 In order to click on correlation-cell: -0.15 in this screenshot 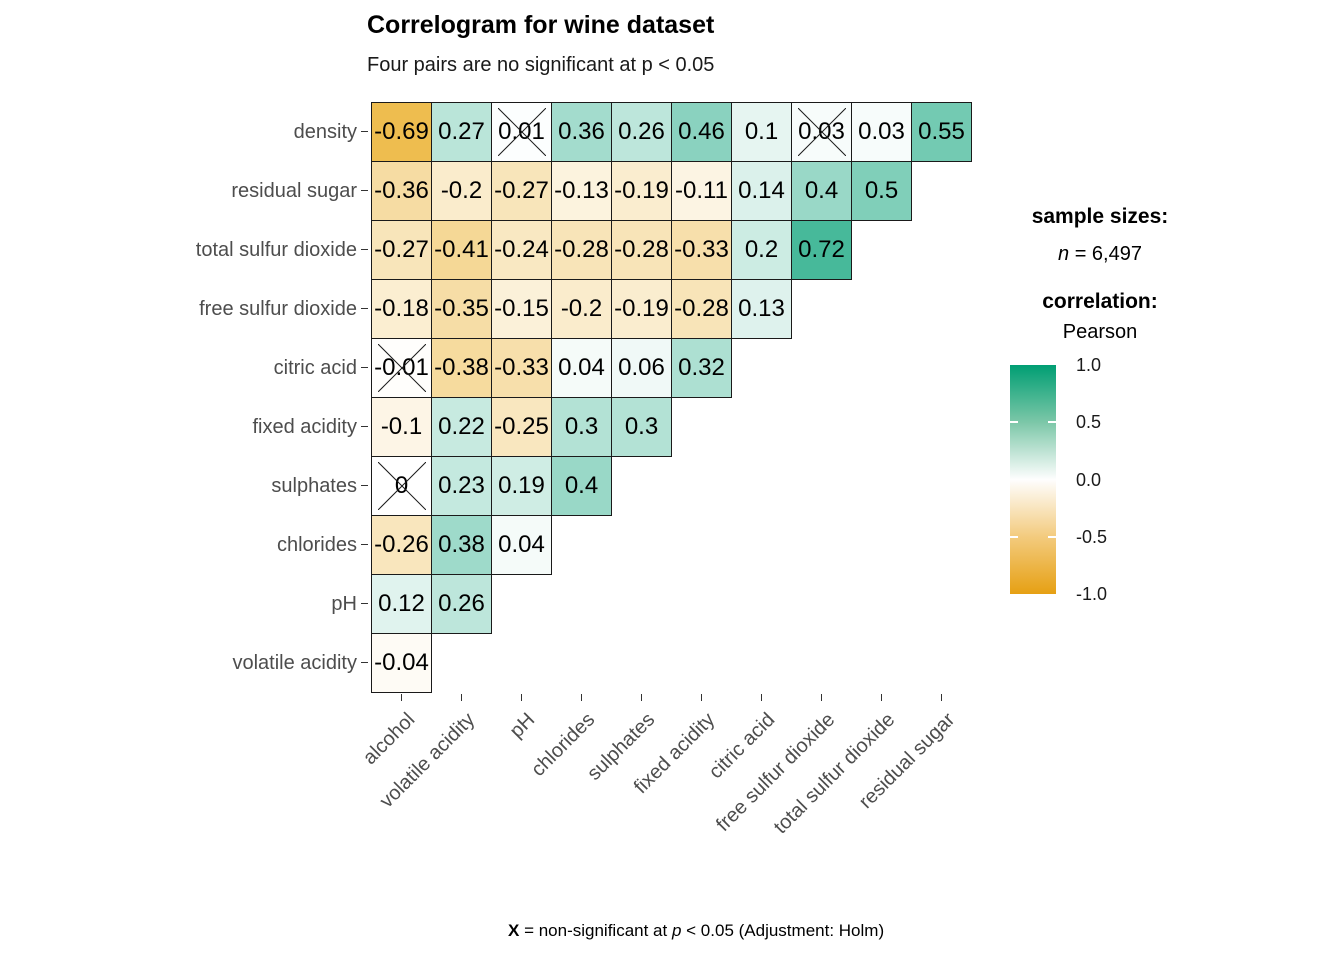, I will do `click(521, 309)`.